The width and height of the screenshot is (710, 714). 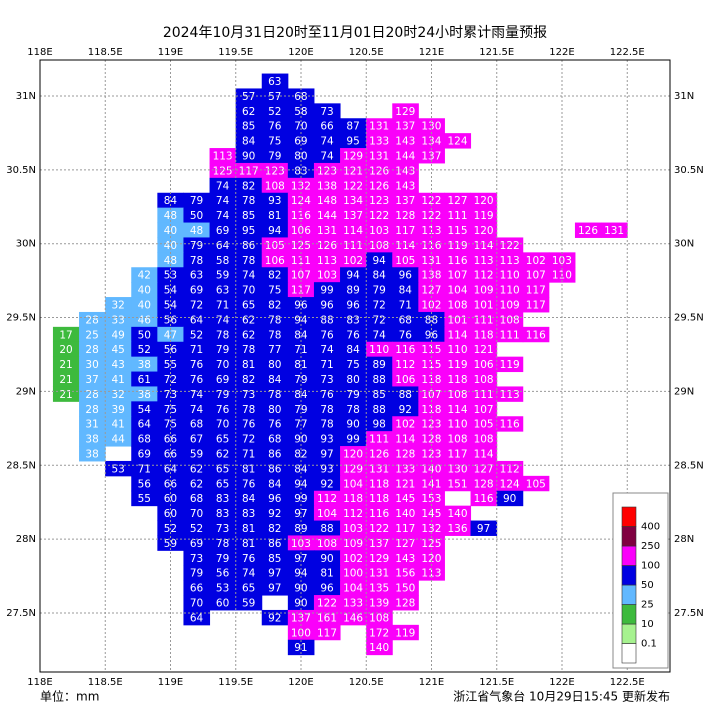 I want to click on rain-value: 131, so click(x=379, y=574).